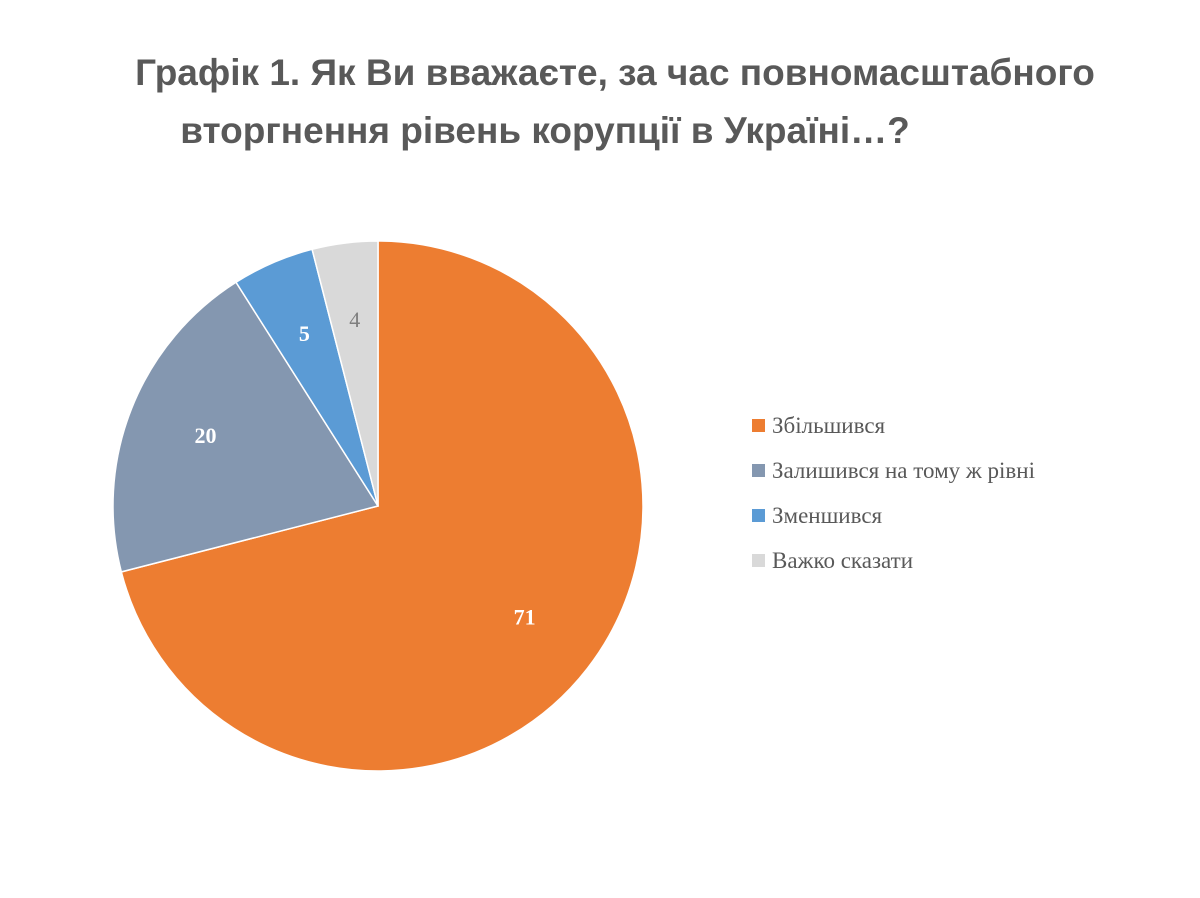 This screenshot has width=1200, height=898. What do you see at coordinates (354, 319) in the screenshot?
I see `pie-data-label-3: 4` at bounding box center [354, 319].